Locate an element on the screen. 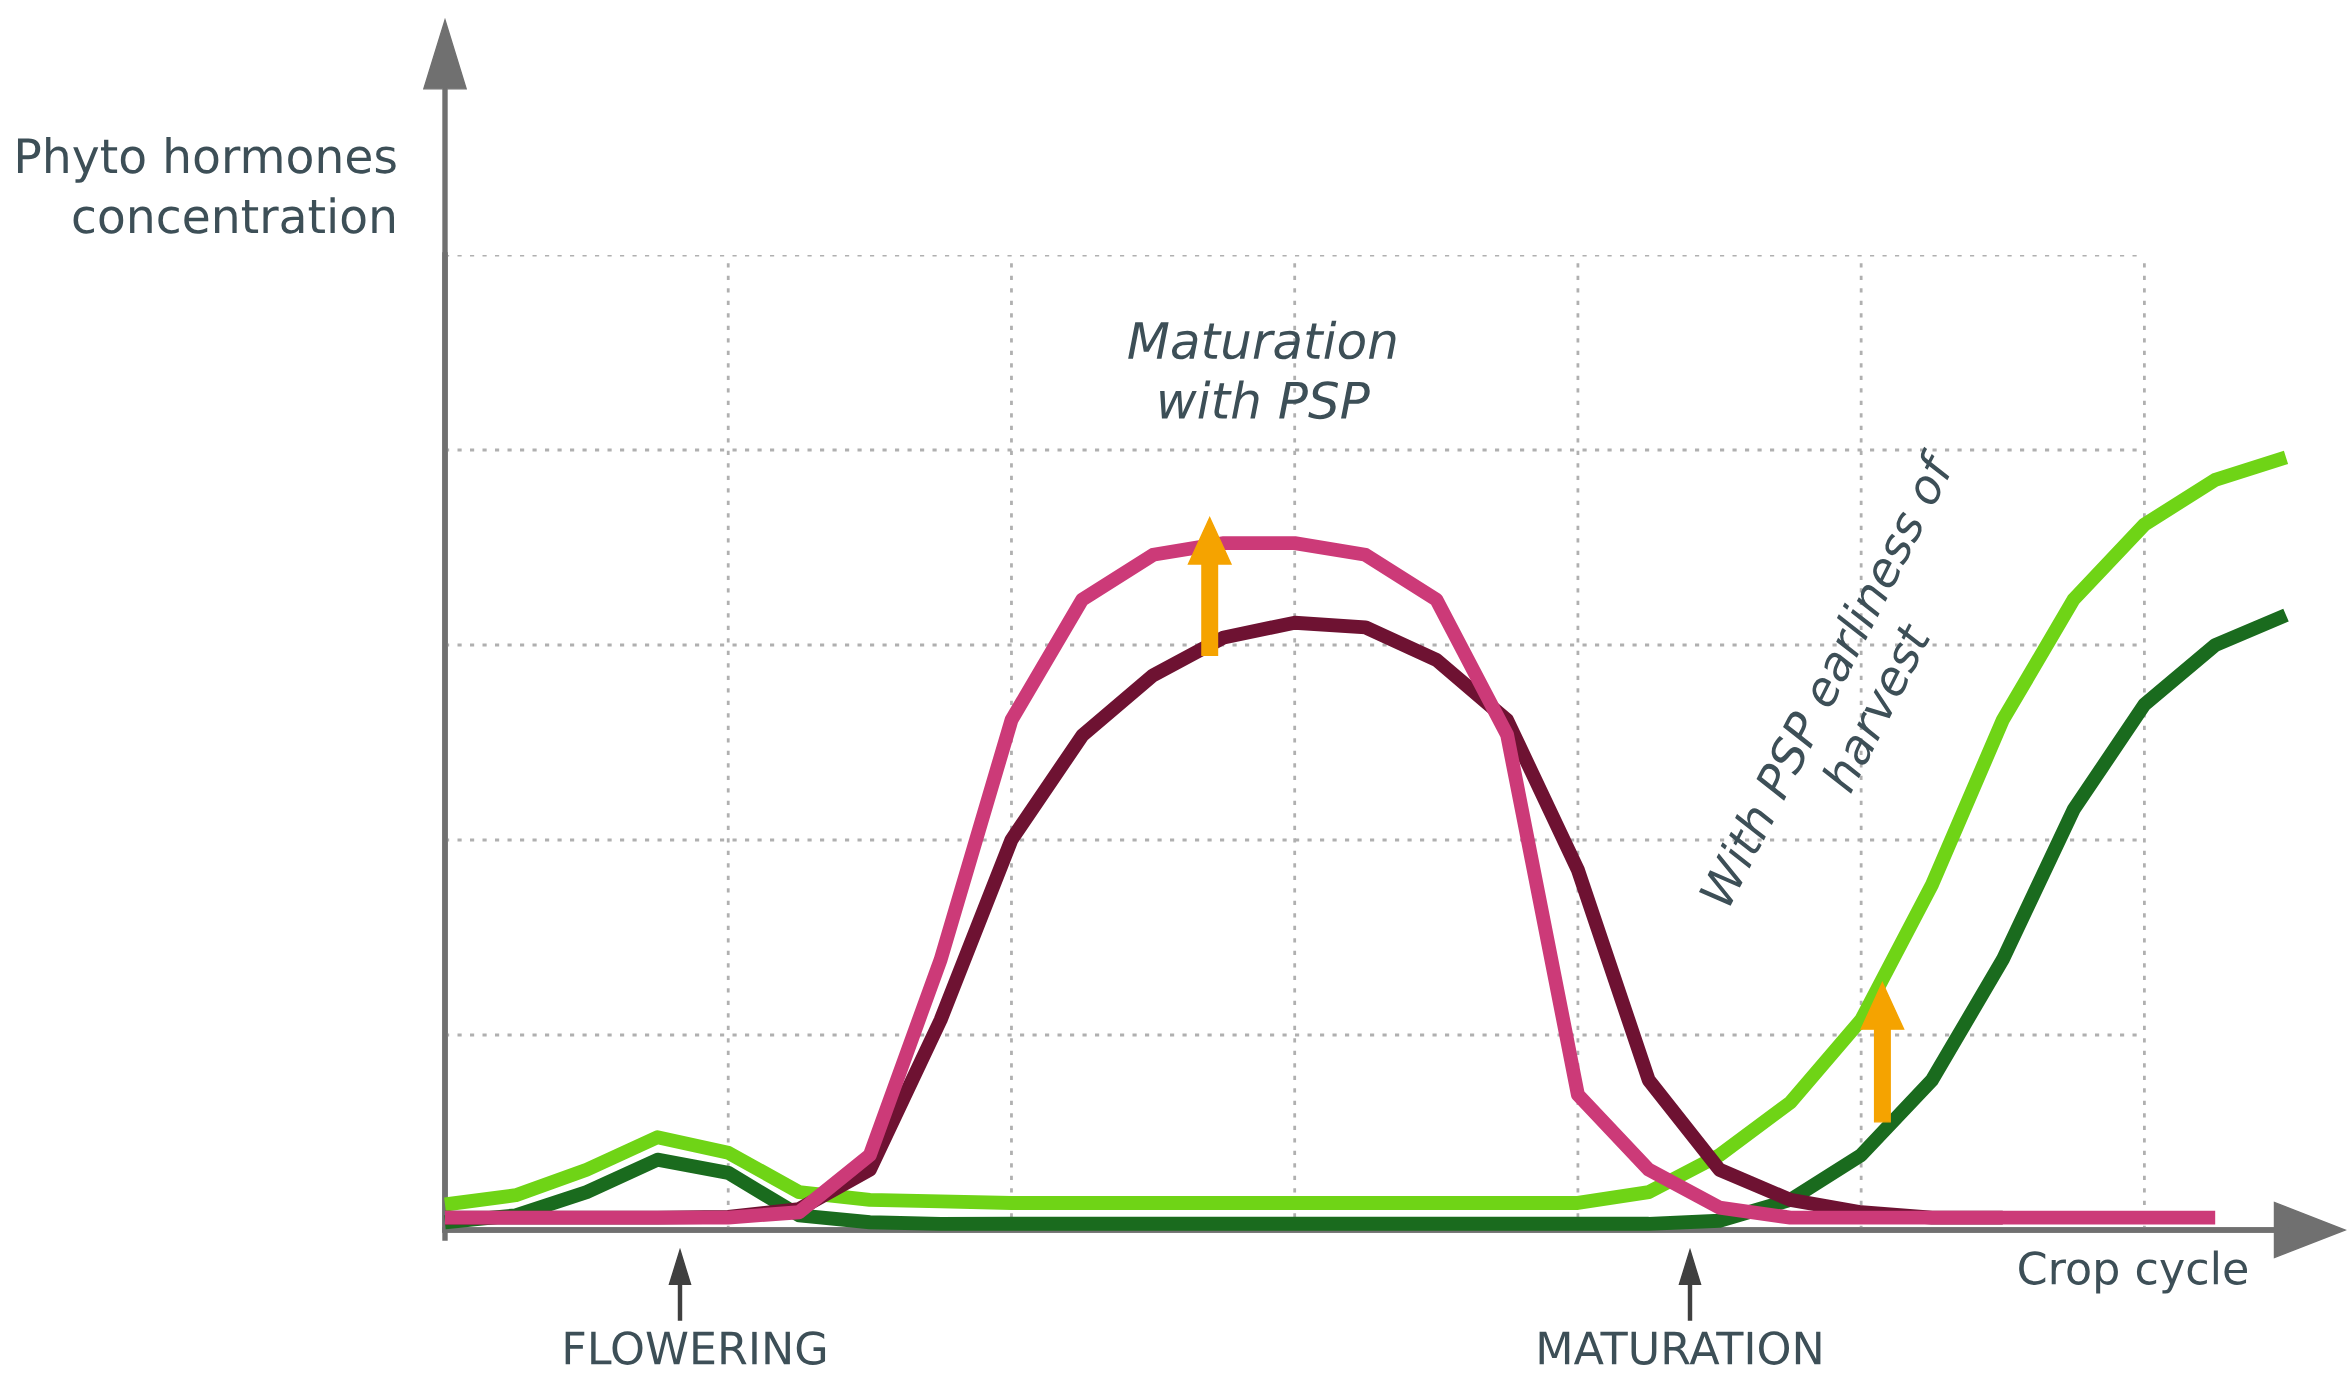 Image resolution: width=2351 pixels, height=1377 pixels. text: MATURATION is located at coordinates (1680, 1348).